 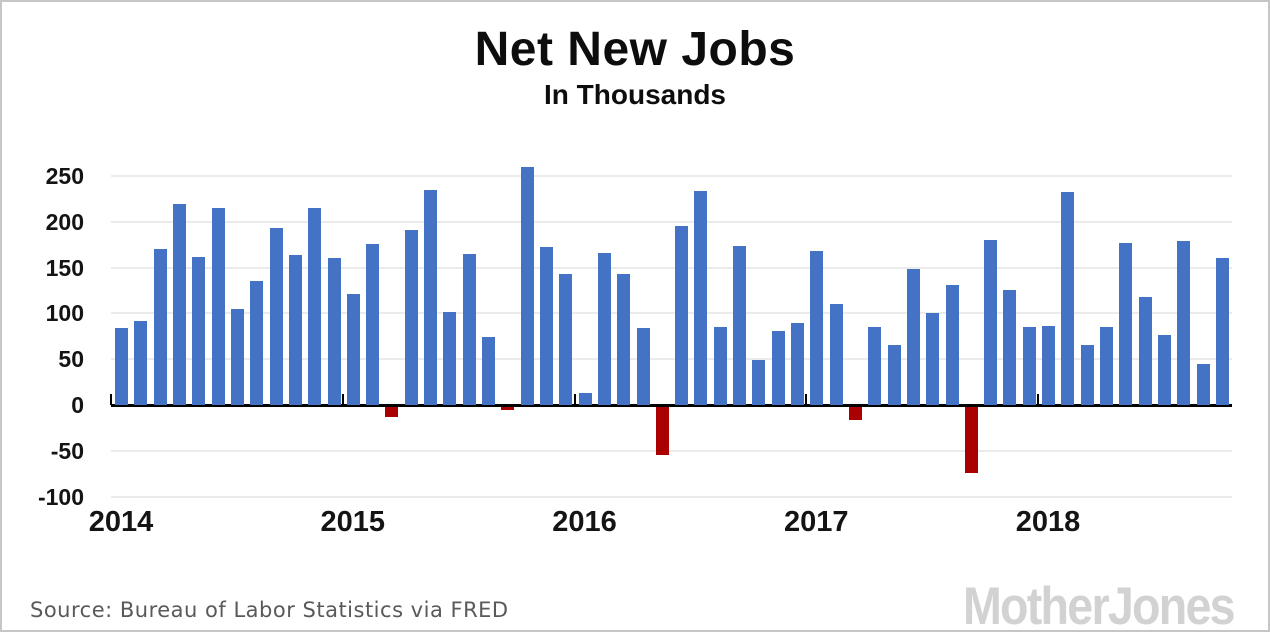 I want to click on x-axis-tick-2016, so click(x=574, y=399).